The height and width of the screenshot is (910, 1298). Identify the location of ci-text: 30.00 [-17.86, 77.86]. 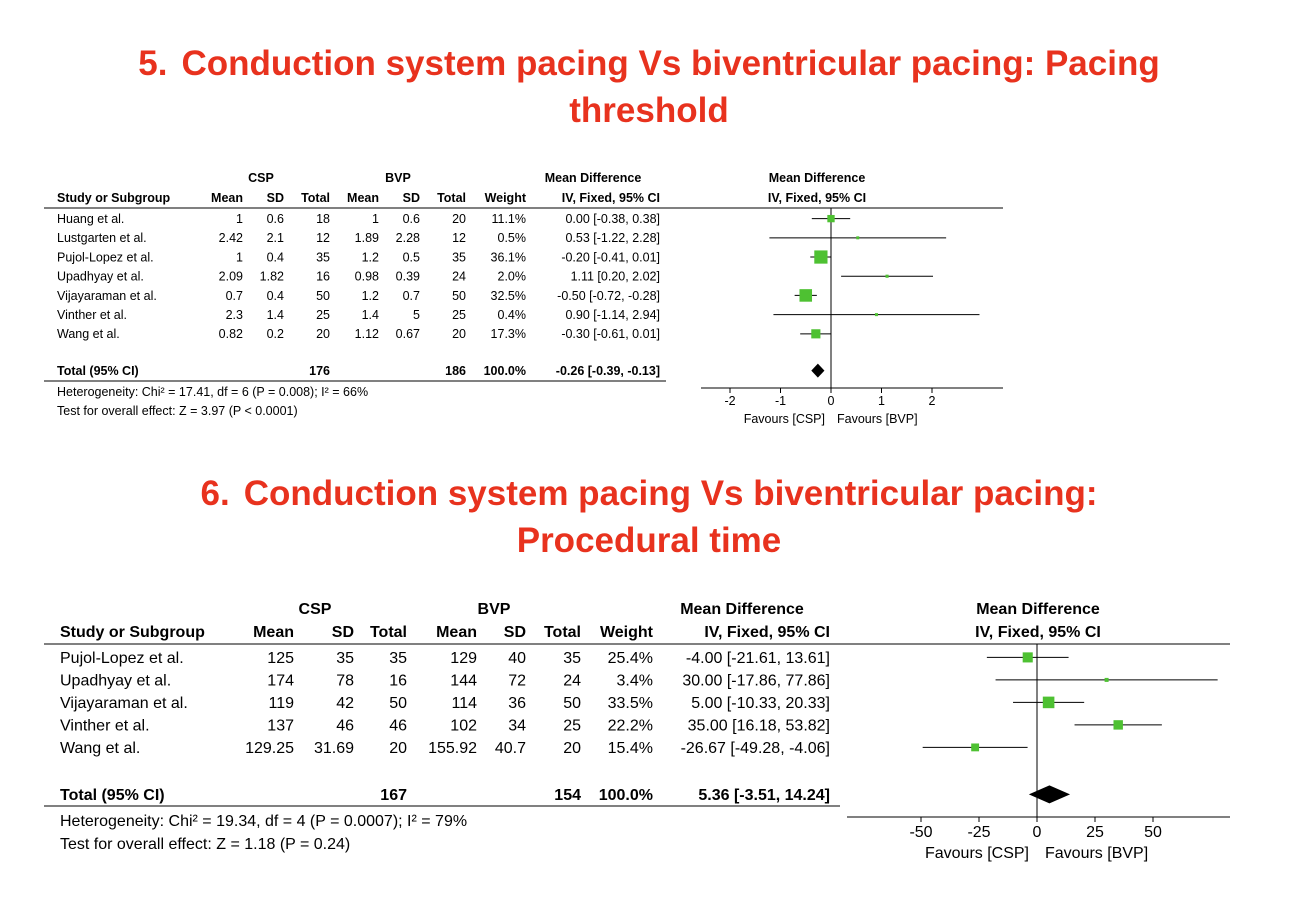
(756, 681).